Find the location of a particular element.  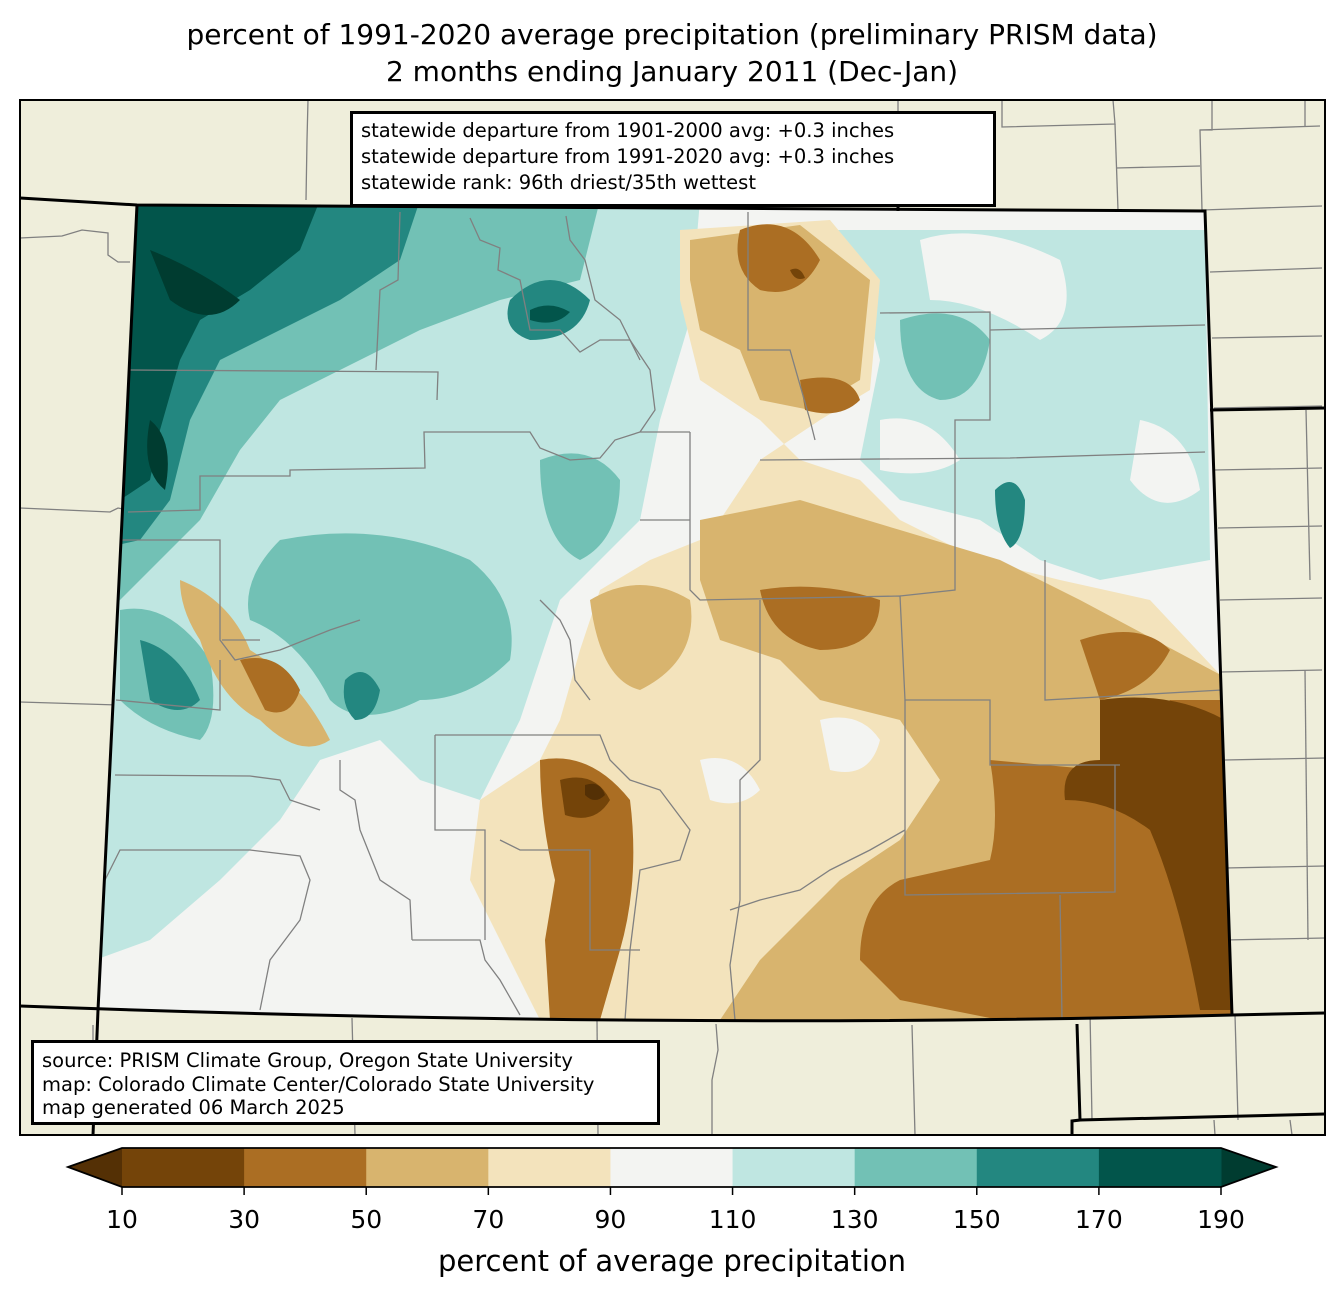

colorbar-tick-label: 170 is located at coordinates (1099, 1219).